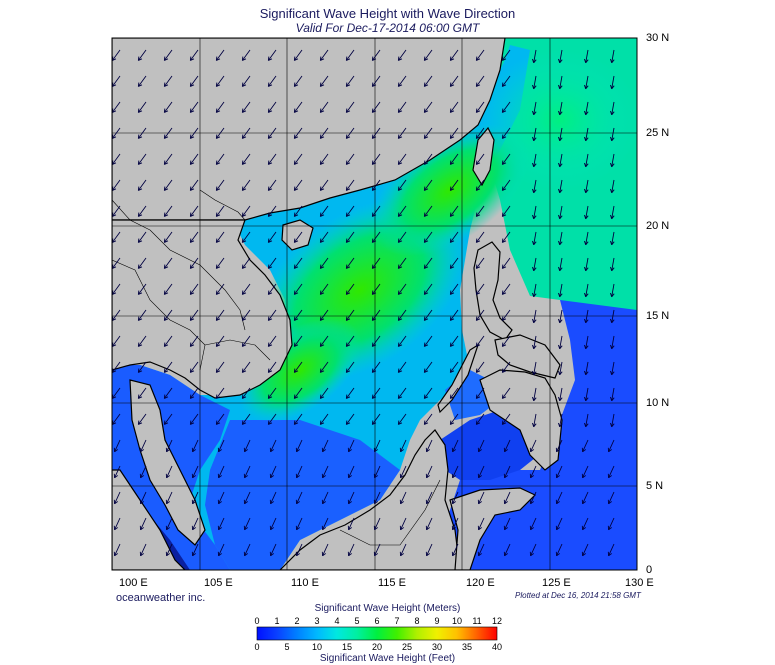  What do you see at coordinates (161, 598) in the screenshot?
I see `brand-label: oceanweather inc.` at bounding box center [161, 598].